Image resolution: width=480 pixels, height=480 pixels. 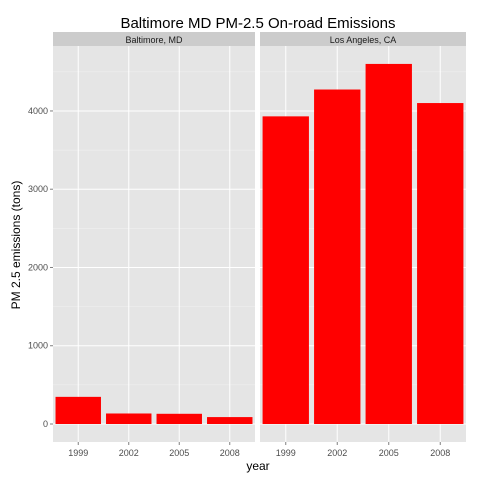 What do you see at coordinates (257, 23) in the screenshot?
I see `chart-title: Baltimore MD PM-2.5 On-road Emissions` at bounding box center [257, 23].